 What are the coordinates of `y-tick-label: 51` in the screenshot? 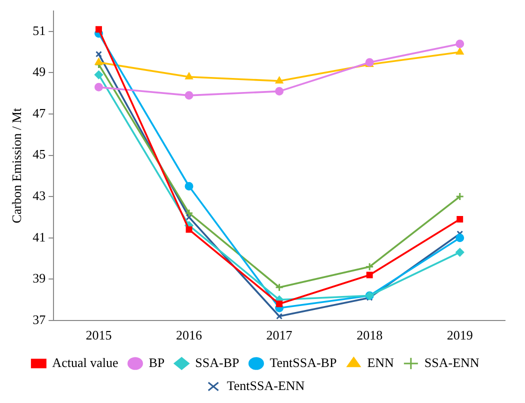 It's located at (39, 30).